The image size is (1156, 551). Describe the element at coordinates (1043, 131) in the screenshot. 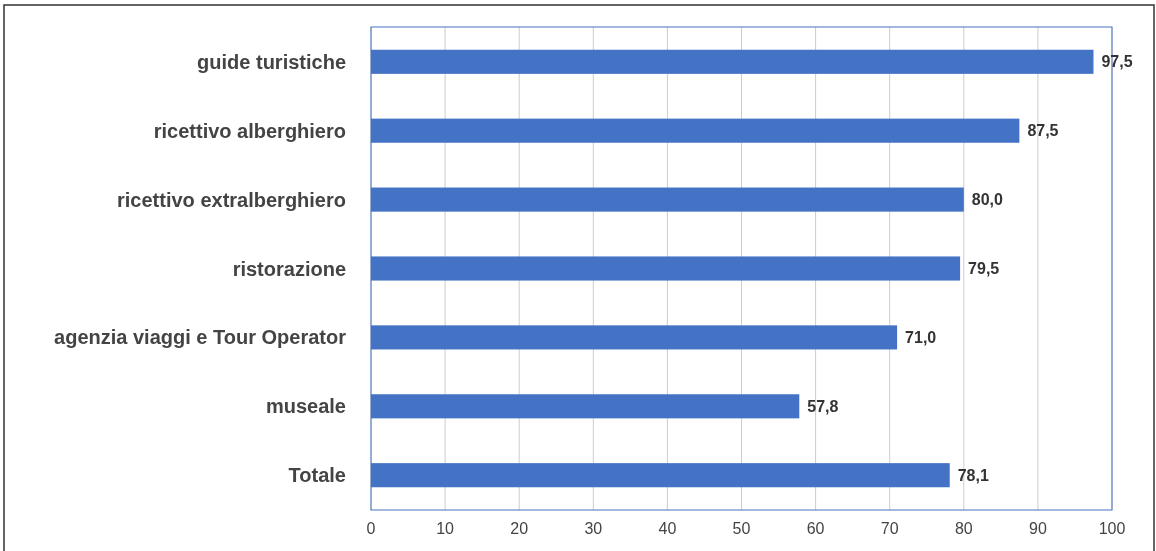

I see `data-label: 87,5` at that location.